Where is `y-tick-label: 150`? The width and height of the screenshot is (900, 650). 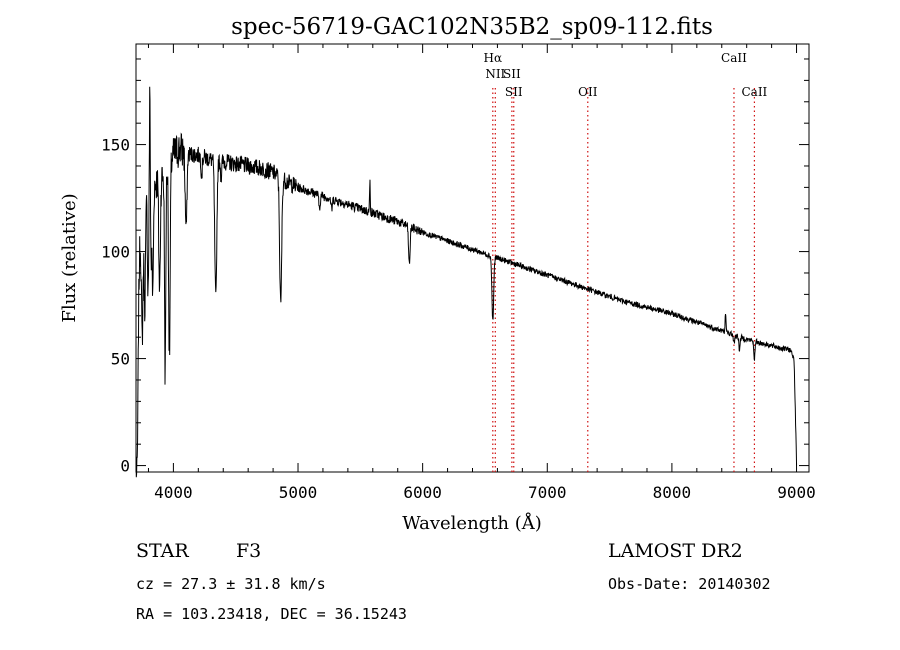 y-tick-label: 150 is located at coordinates (115, 145).